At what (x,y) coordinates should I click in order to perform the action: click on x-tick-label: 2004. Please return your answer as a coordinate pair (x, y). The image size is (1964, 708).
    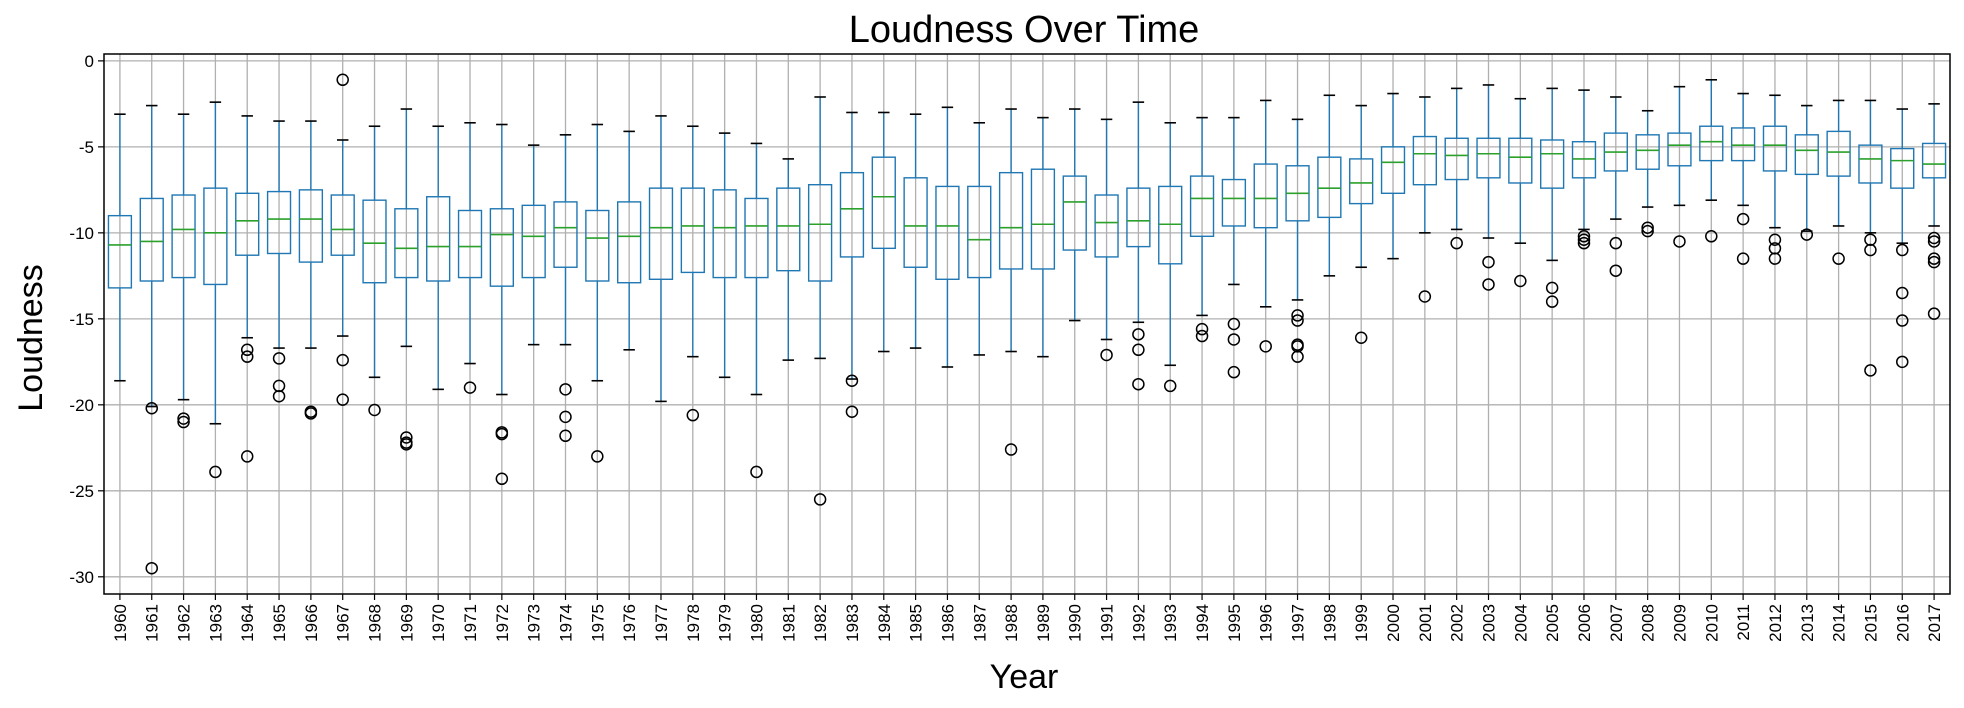
    Looking at the image, I should click on (1520, 623).